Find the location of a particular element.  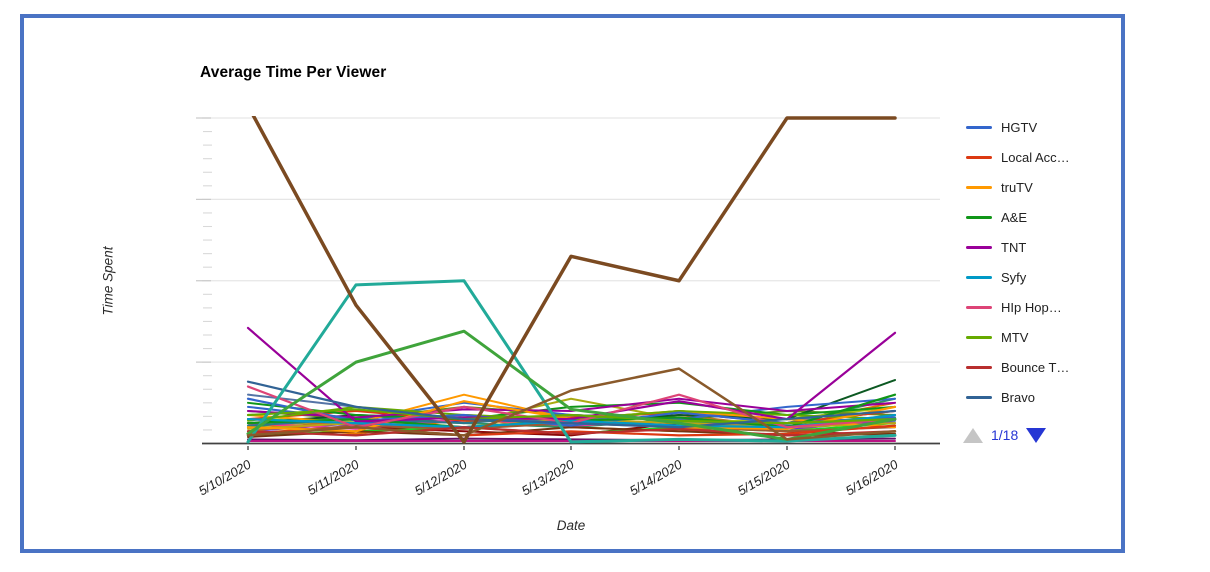

legend-page-up-icon is located at coordinates (973, 435).